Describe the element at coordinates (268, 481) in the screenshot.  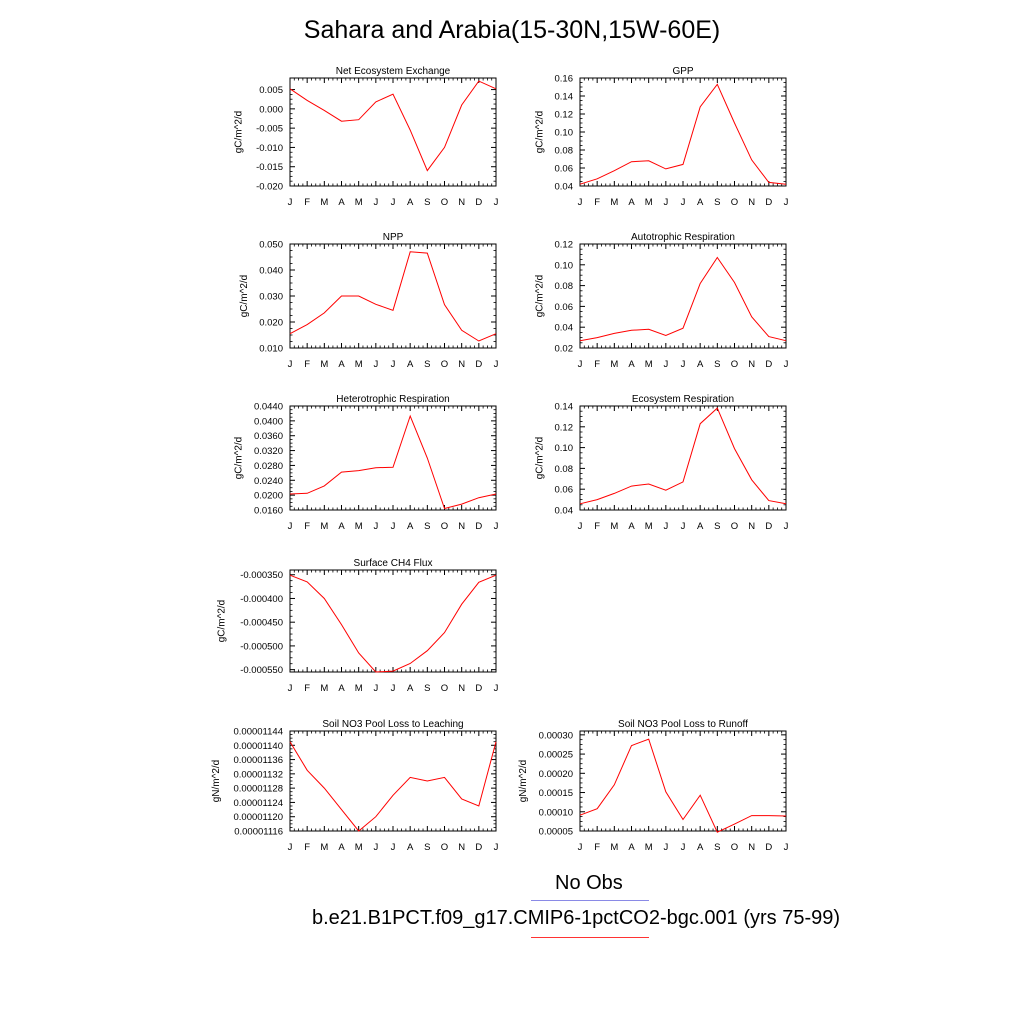
I see `panel-5-y-tick-label: 0.0240` at that location.